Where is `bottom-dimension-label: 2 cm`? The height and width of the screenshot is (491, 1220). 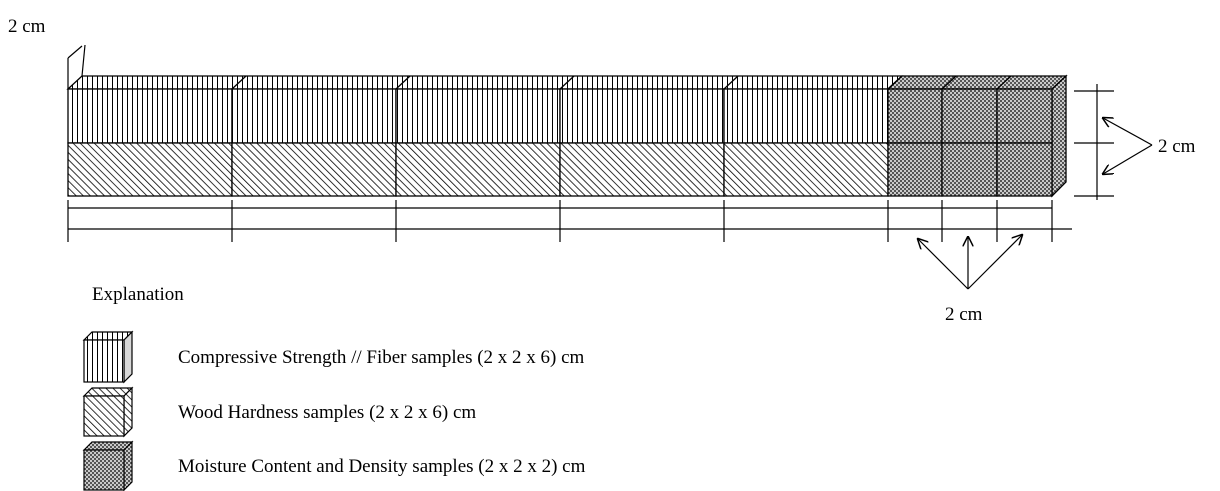
bottom-dimension-label: 2 cm is located at coordinates (964, 314).